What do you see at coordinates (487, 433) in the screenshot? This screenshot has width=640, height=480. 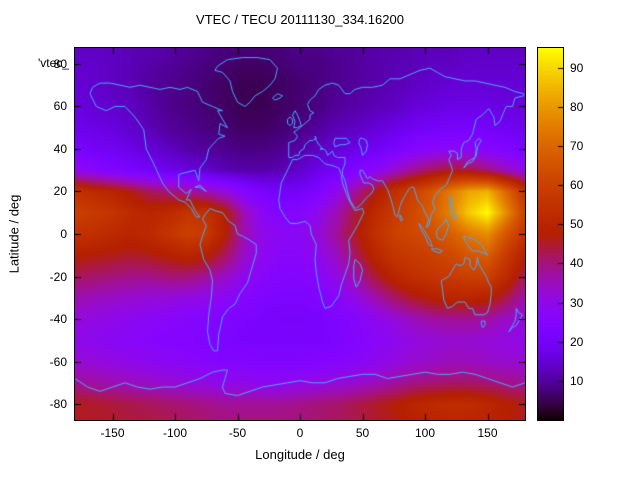 I see `x-tick-label: 150` at bounding box center [487, 433].